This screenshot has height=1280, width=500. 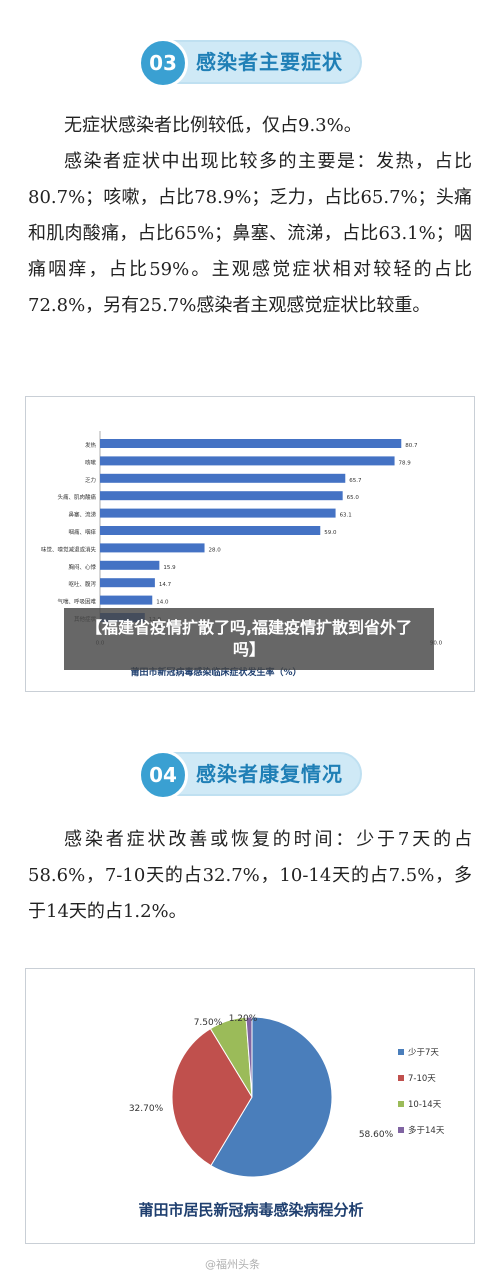 What do you see at coordinates (330, 533) in the screenshot?
I see `data-label: 59.0` at bounding box center [330, 533].